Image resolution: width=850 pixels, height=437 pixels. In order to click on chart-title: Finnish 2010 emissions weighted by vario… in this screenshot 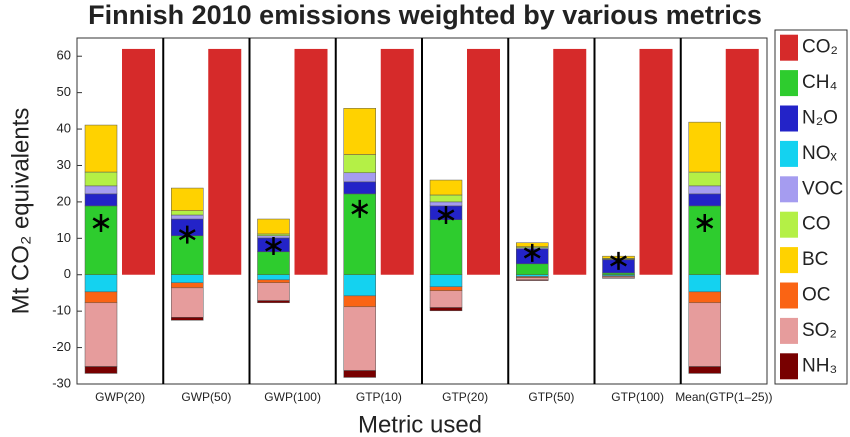, I will do `click(425, 15)`.